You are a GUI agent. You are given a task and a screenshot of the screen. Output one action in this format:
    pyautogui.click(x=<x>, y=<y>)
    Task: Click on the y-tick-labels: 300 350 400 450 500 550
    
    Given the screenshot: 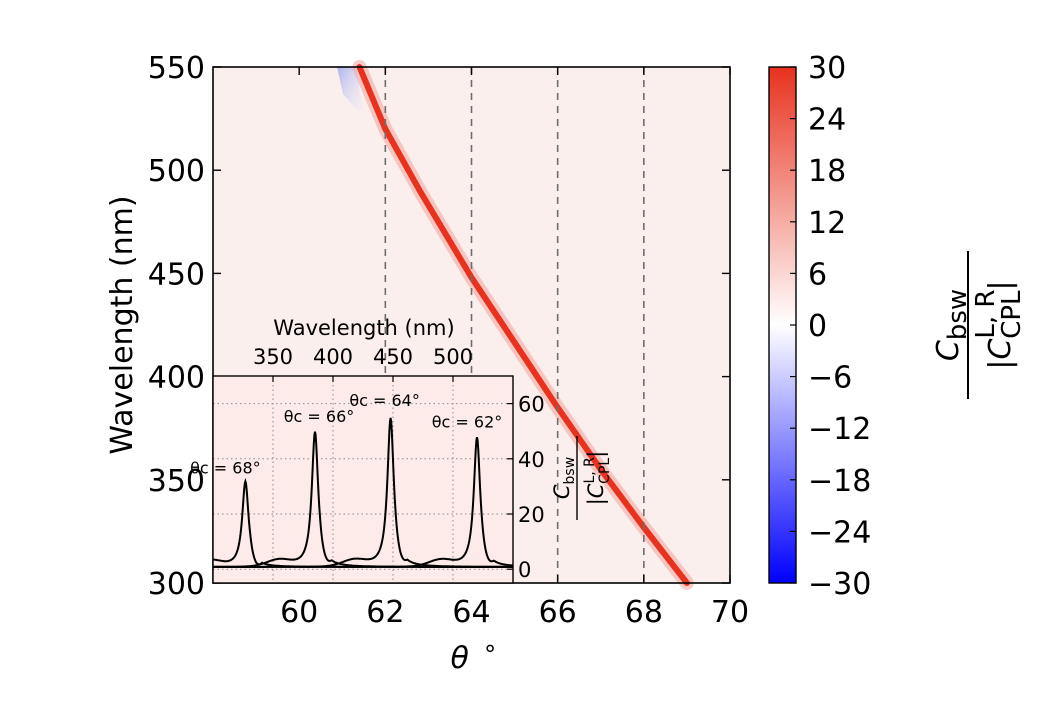 What is the action you would take?
    pyautogui.click(x=176, y=326)
    